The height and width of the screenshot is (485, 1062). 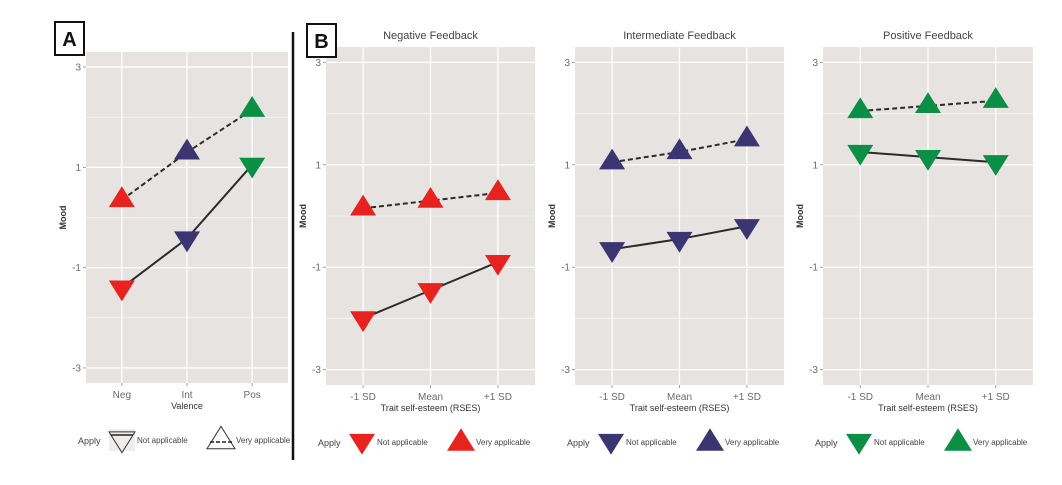 I want to click on x-tick-label: Neg, so click(x=122, y=395).